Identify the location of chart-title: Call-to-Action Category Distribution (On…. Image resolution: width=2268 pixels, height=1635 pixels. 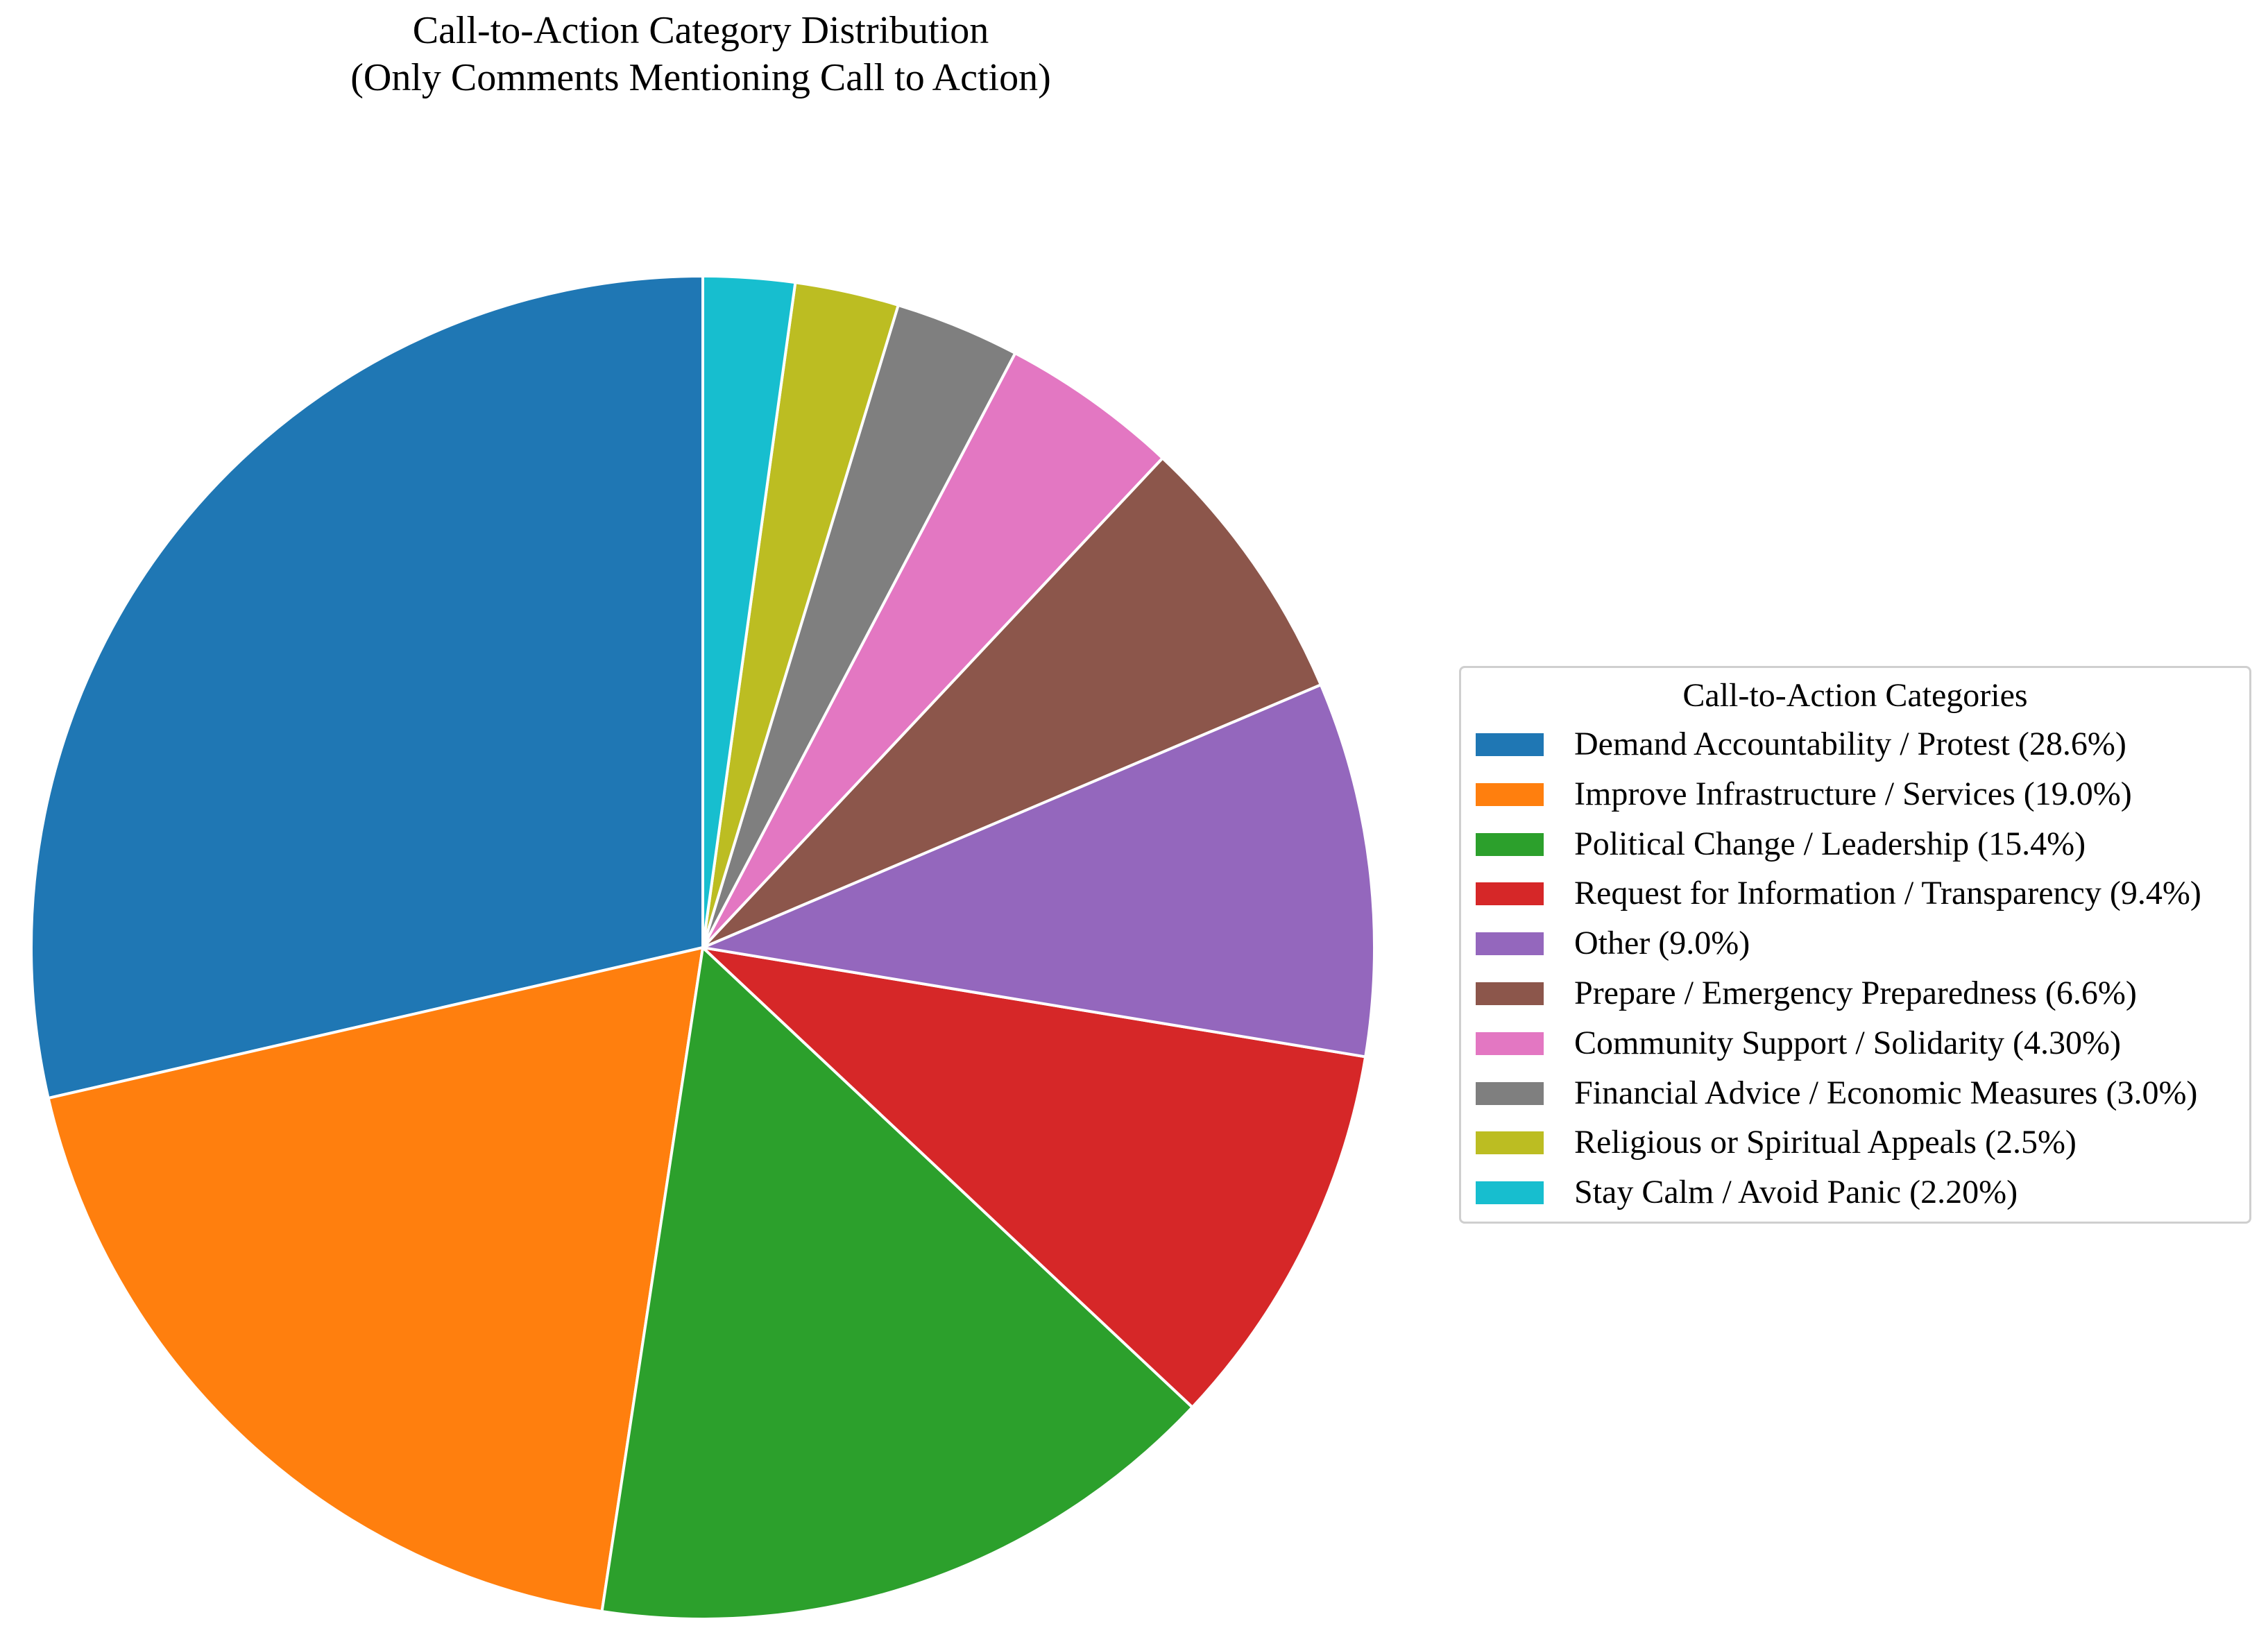
(700, 54).